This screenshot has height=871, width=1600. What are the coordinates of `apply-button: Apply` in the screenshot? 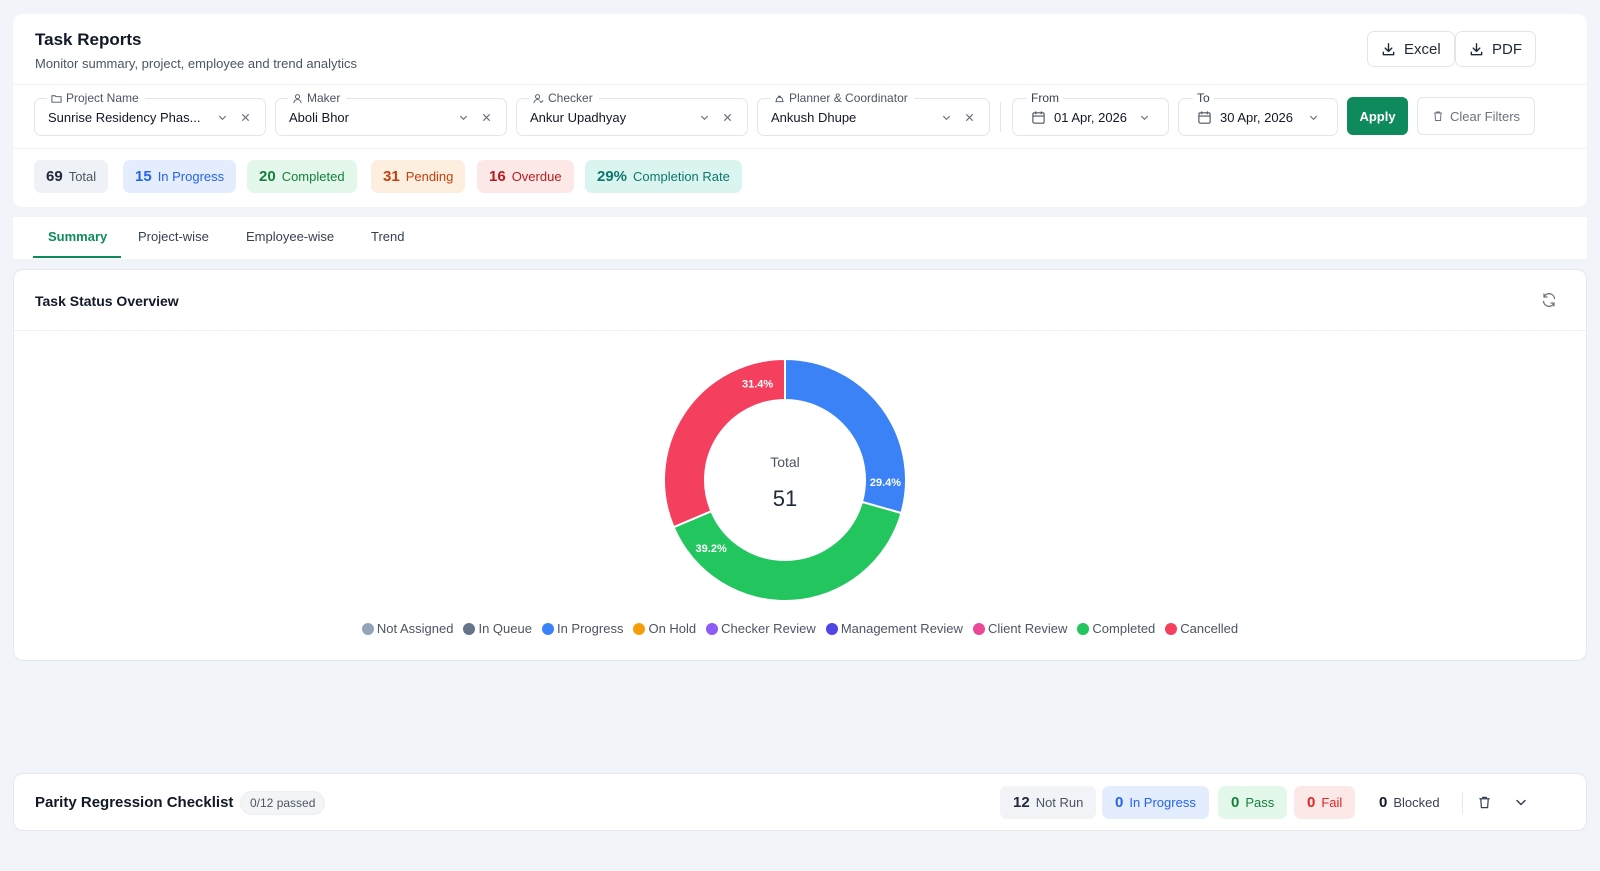 It's located at (1377, 116).